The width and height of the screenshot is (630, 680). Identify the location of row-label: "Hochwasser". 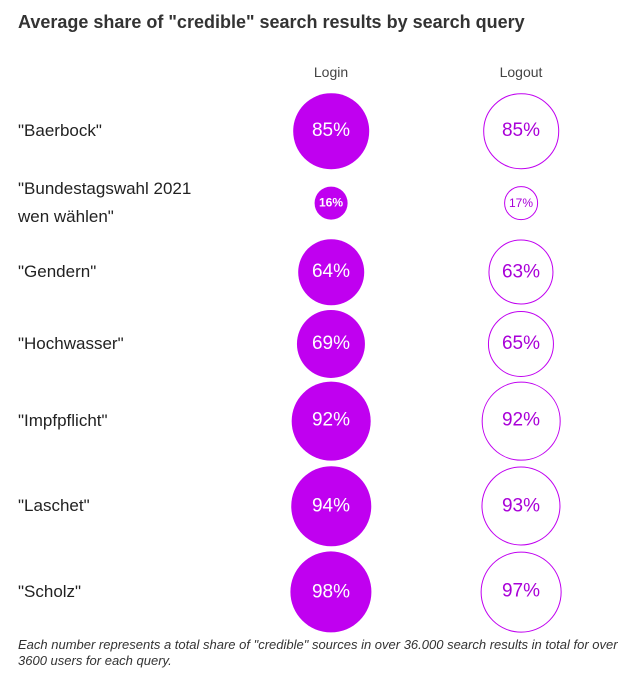
(71, 344).